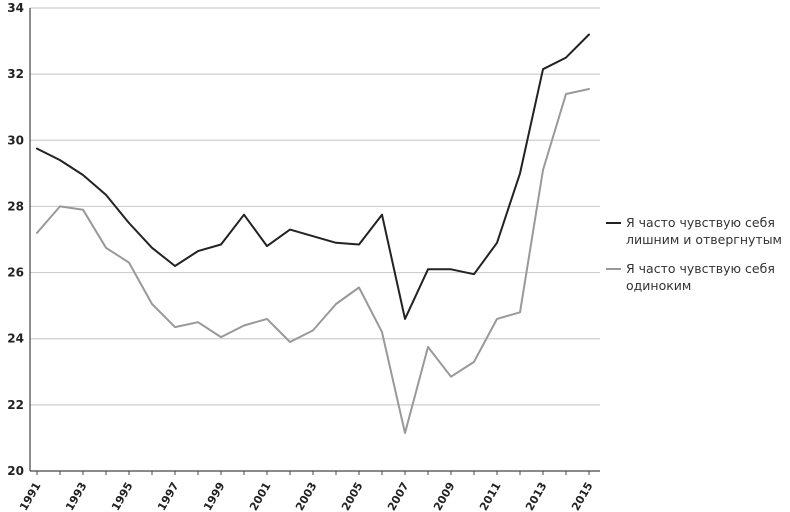  Describe the element at coordinates (352, 496) in the screenshot. I see `x-tick-label: 2005` at that location.